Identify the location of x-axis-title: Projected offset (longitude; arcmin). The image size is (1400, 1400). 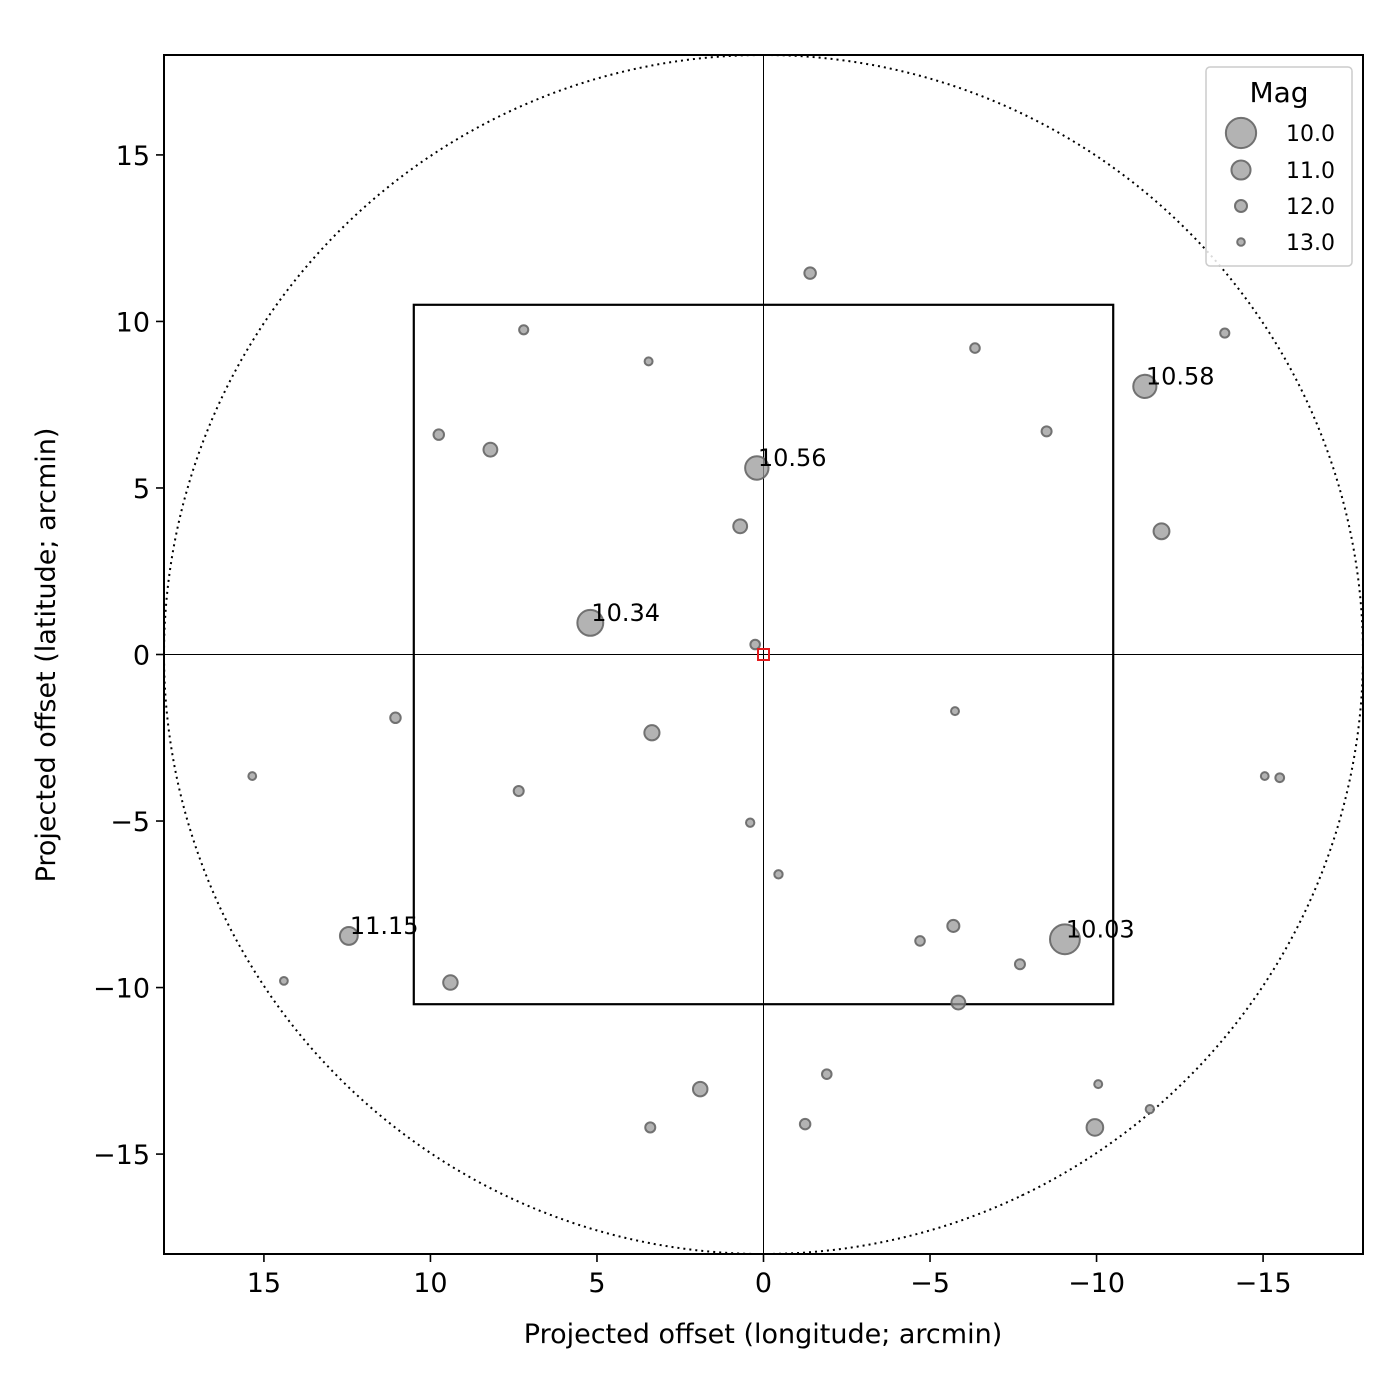
(763, 1334).